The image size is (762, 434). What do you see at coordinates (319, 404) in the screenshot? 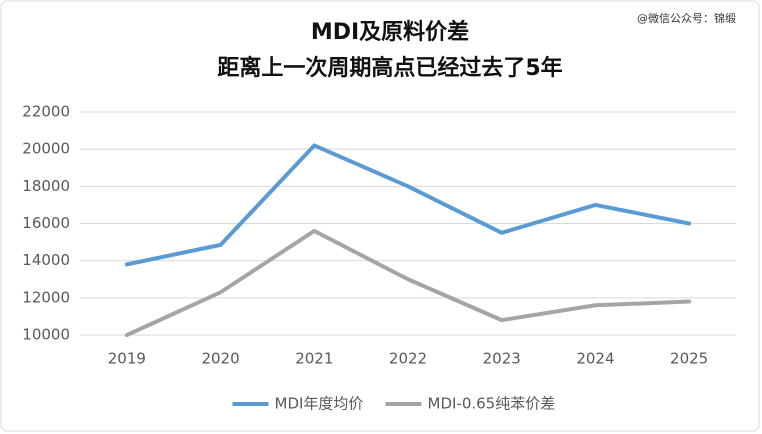
I see `legend-label: MDI年度均价` at bounding box center [319, 404].